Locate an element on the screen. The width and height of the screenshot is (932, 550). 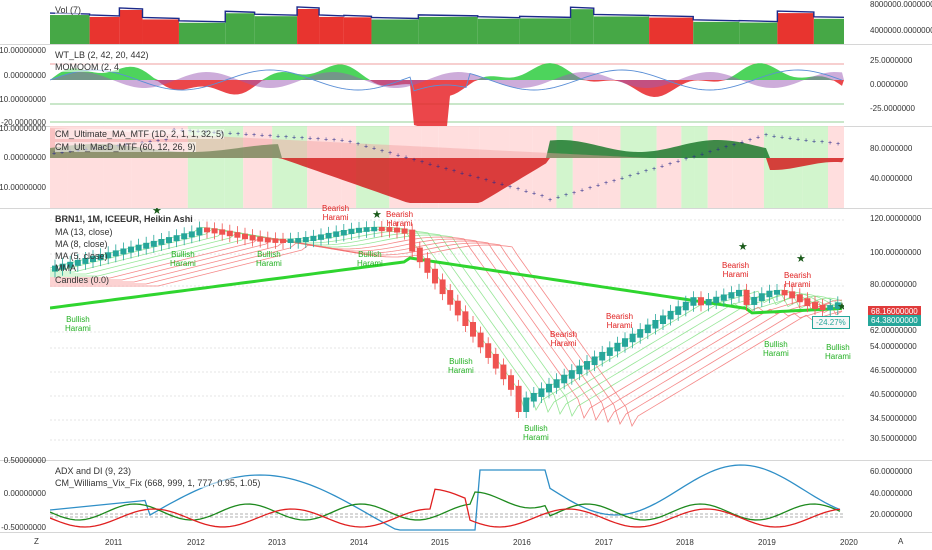
x-tick: 2011 is located at coordinates (114, 542).